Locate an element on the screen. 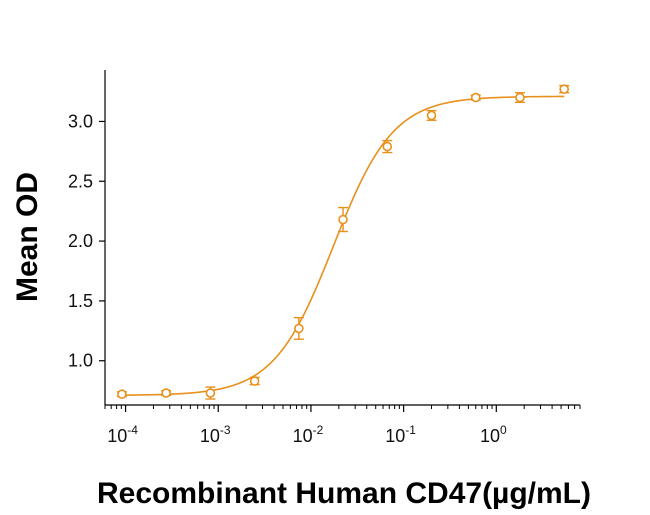 This screenshot has height=515, width=650. x-ticks: 10⁻⁴ 10⁻³ 10⁻² 10⁻¹ 10⁰ is located at coordinates (342, 425).